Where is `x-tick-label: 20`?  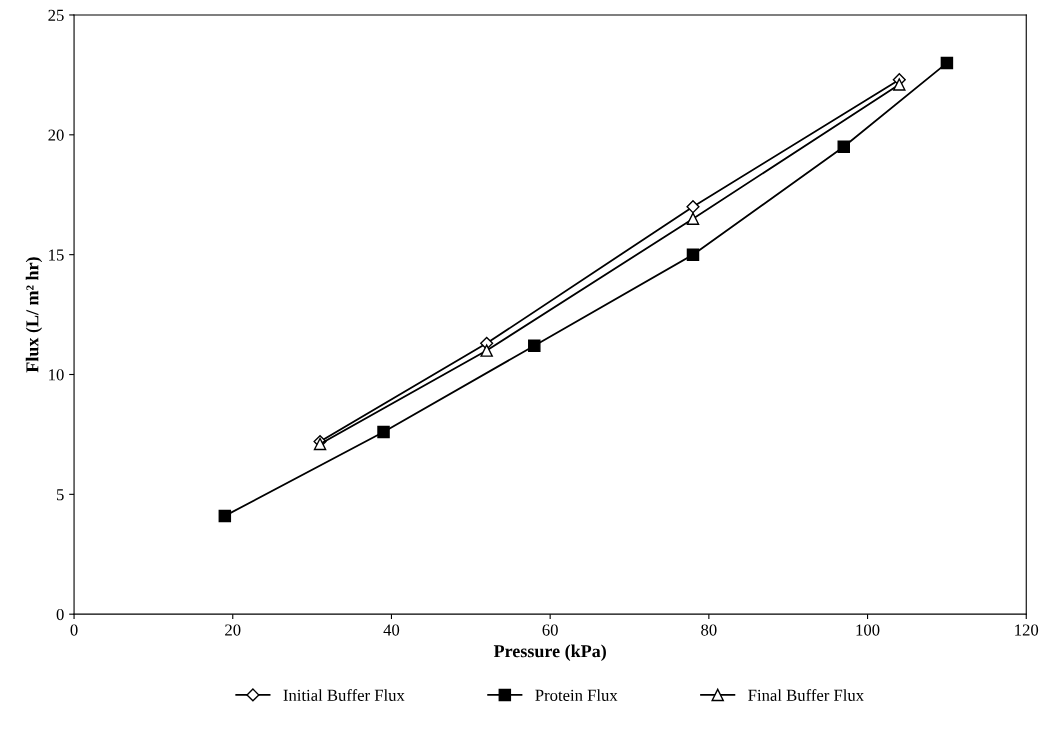
x-tick-label: 20 is located at coordinates (233, 630).